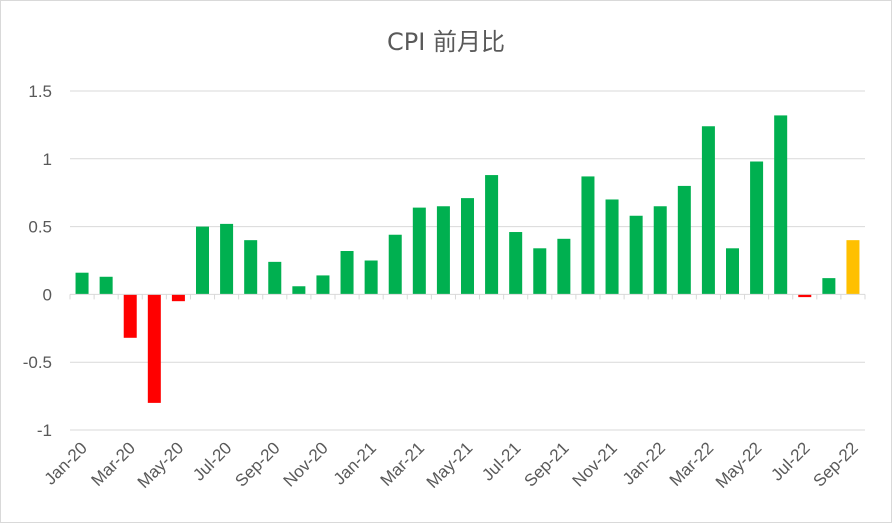  What do you see at coordinates (40, 91) in the screenshot?
I see `y-tick-label: 1.5` at bounding box center [40, 91].